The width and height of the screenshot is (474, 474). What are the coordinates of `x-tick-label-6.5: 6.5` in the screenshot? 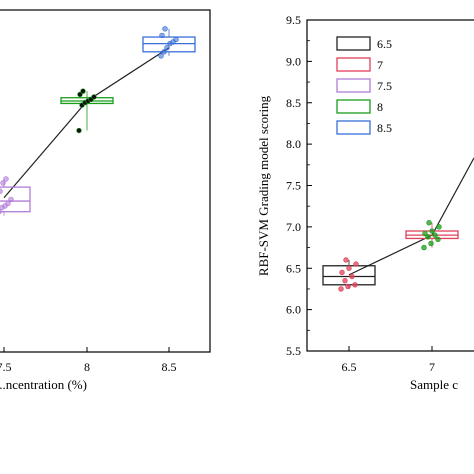 It's located at (349, 367).